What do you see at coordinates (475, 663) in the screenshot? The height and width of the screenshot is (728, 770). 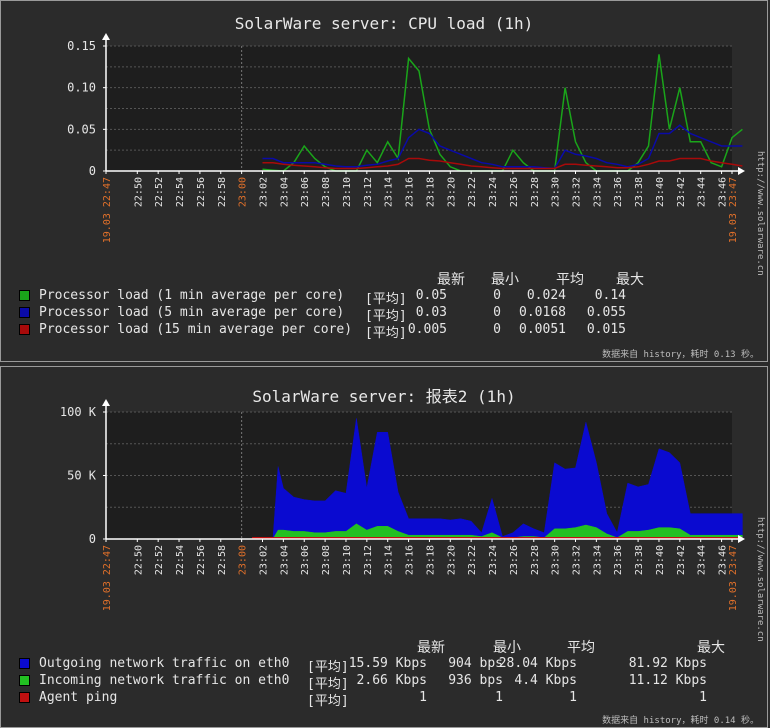 I see `legend-value-min: 904 bps` at bounding box center [475, 663].